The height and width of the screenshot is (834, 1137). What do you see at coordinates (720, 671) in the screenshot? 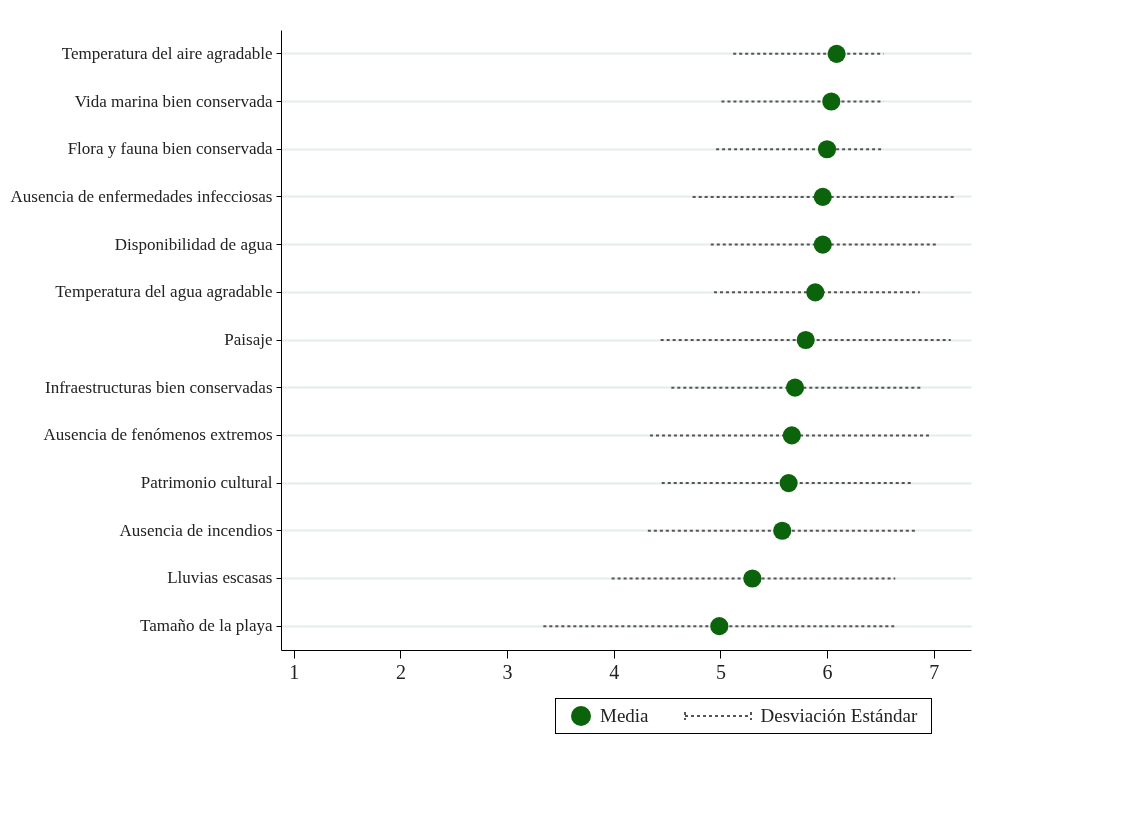
I see `x-tick-label: 5` at bounding box center [720, 671].